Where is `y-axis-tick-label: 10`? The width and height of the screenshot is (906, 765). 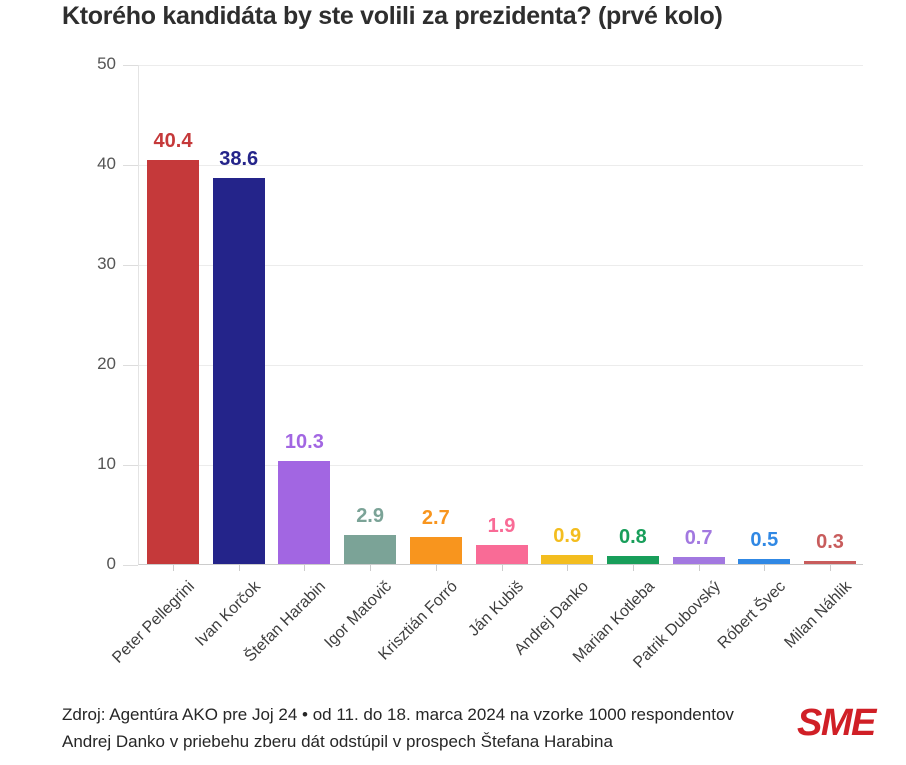
y-axis-tick-label: 10 is located at coordinates (106, 463).